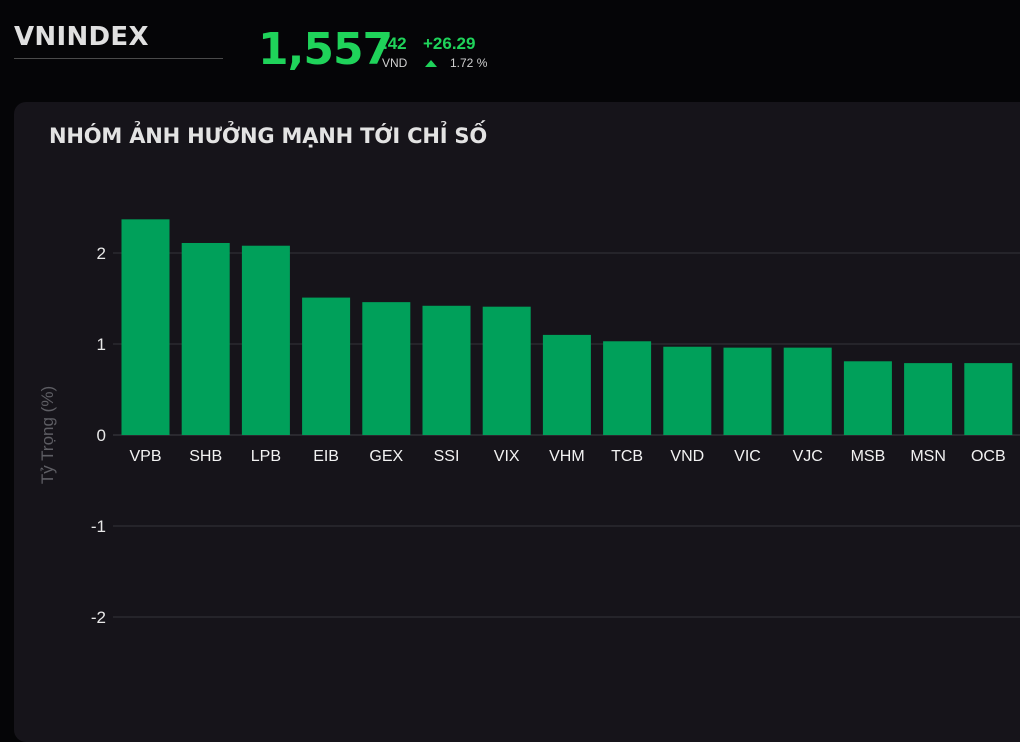 This screenshot has height=742, width=1020. Describe the element at coordinates (118, 58) in the screenshot. I see `index-underline` at that location.